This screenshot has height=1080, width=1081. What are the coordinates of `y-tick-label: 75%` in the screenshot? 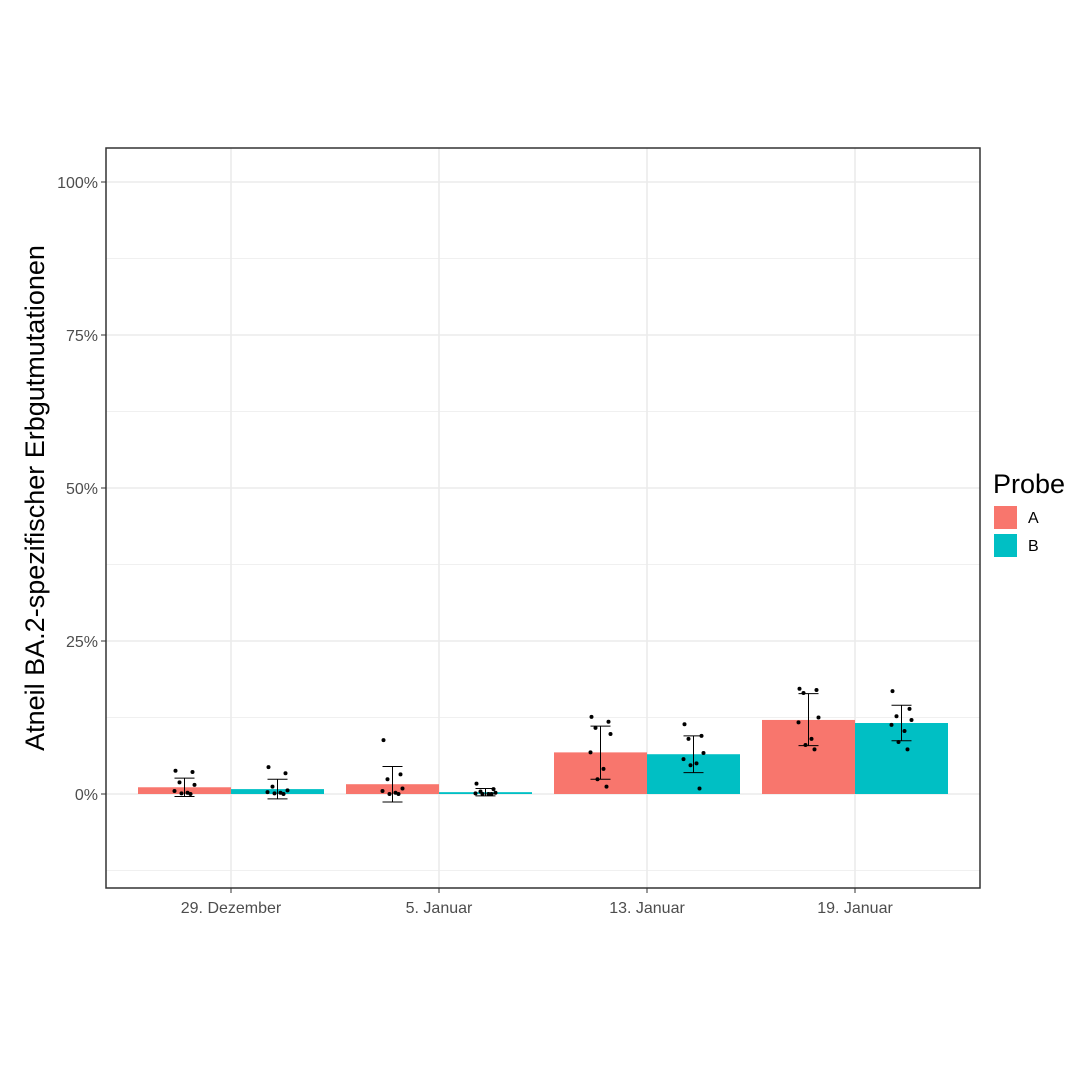 It's located at (82, 336).